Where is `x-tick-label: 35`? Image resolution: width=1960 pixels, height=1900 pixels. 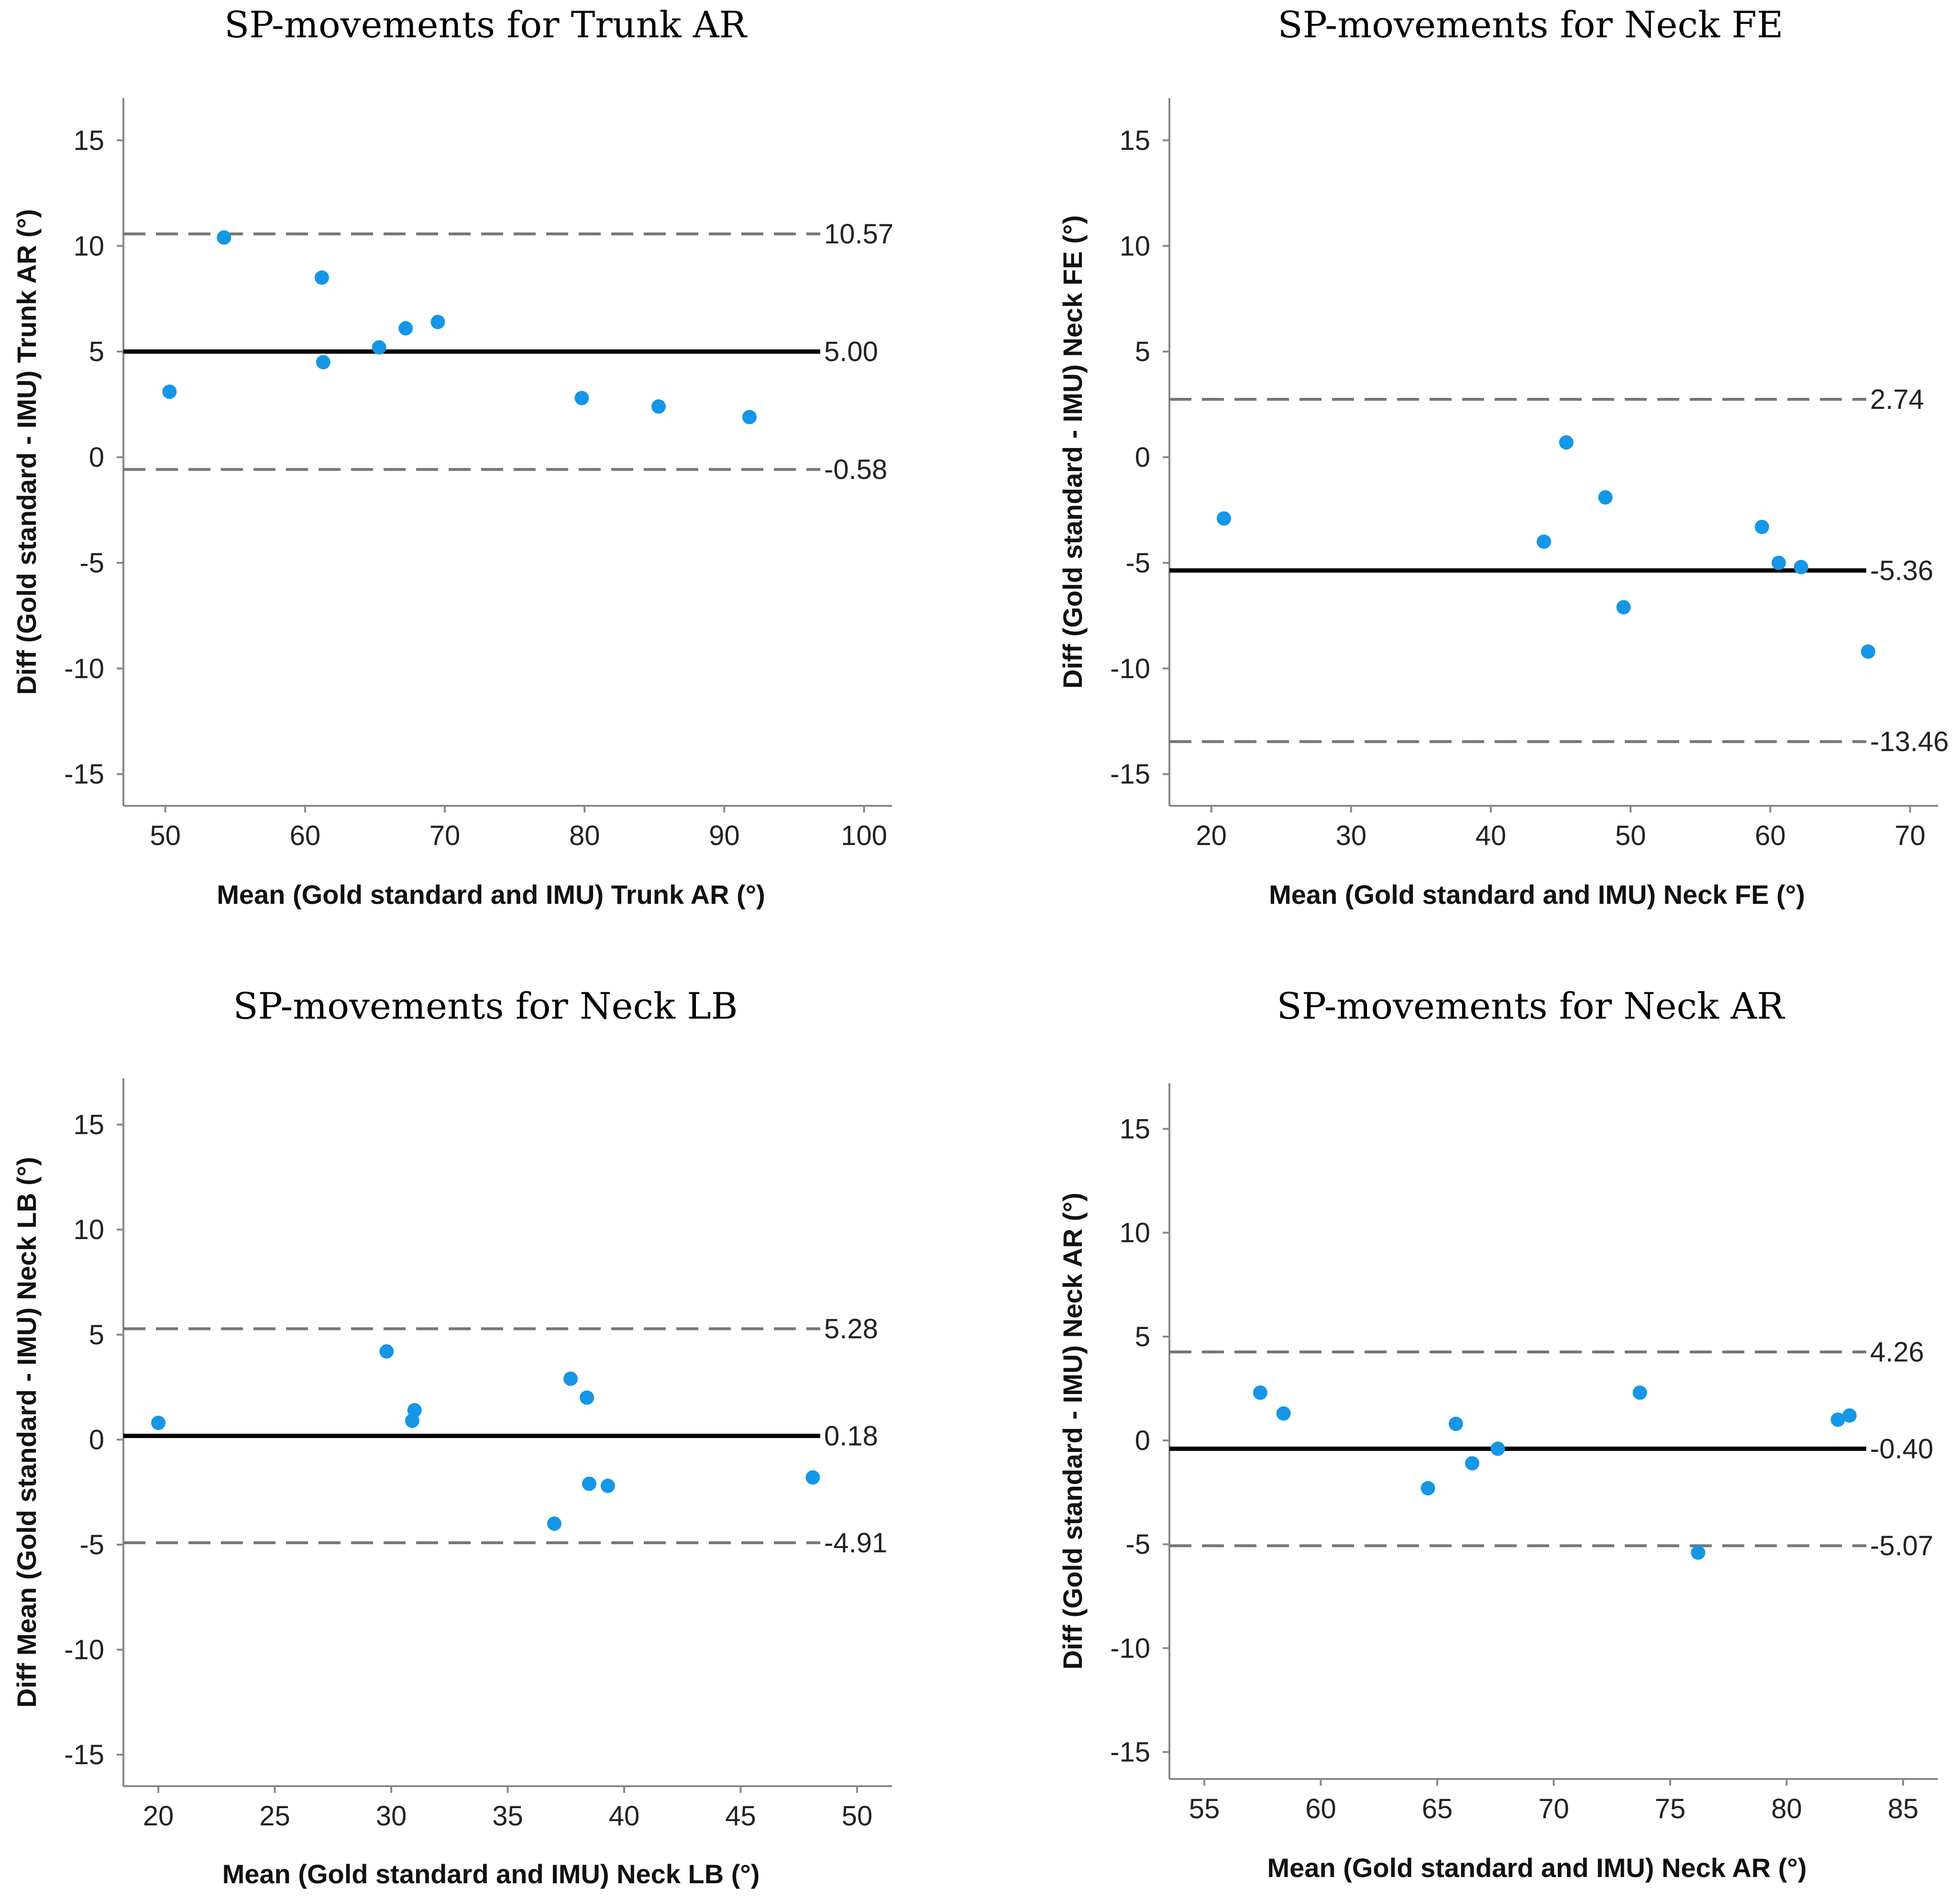 x-tick-label: 35 is located at coordinates (507, 1816).